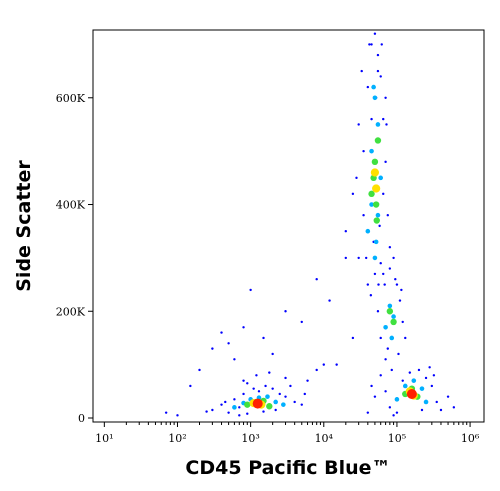 Image resolution: width=500 pixels, height=491 pixels. I want to click on y-tick-label: 0, so click(81, 418).